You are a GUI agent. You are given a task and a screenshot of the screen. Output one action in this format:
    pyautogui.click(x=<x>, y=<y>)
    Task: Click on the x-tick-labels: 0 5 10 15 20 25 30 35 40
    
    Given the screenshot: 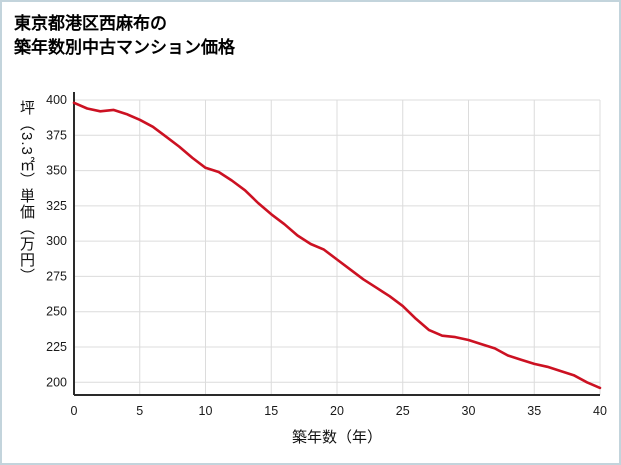 What is the action you would take?
    pyautogui.click(x=339, y=411)
    